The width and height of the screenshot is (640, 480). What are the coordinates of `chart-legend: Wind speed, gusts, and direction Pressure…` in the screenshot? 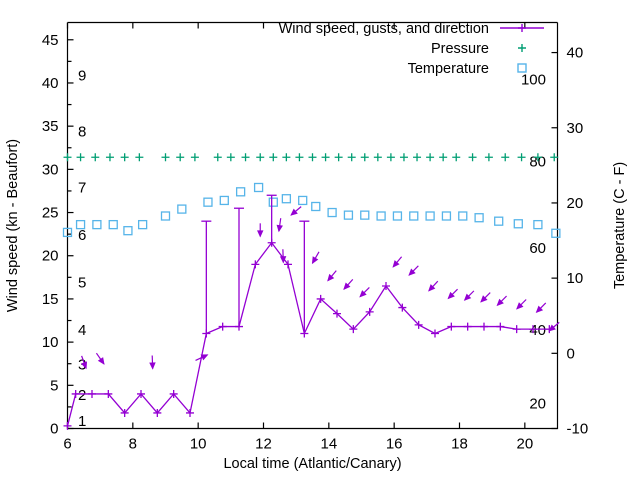 It's located at (411, 49).